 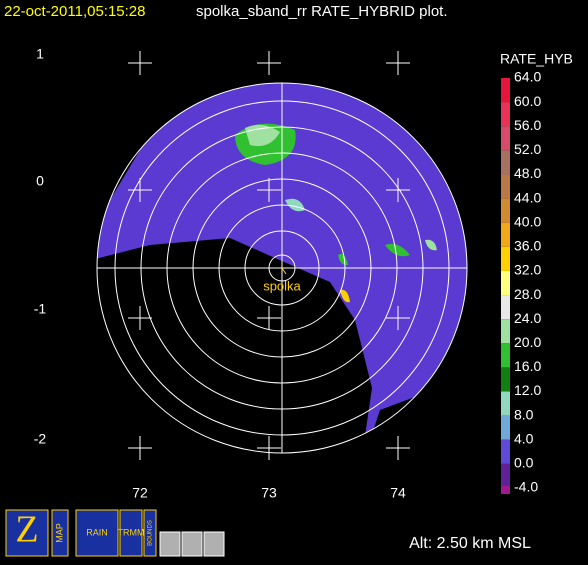 I want to click on colorbar-label: 20.0, so click(x=527, y=342).